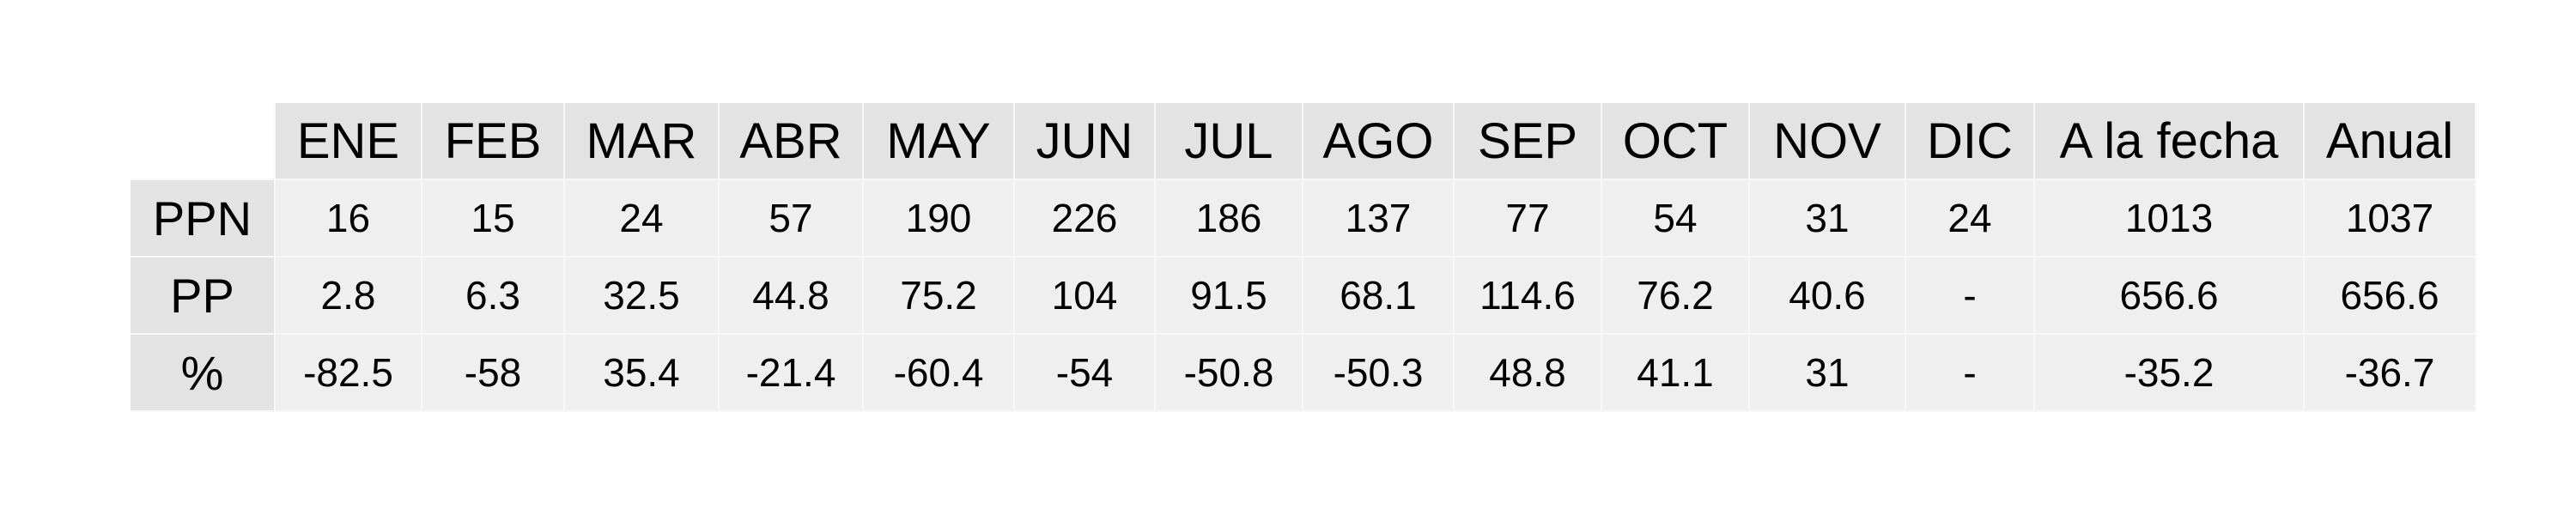  I want to click on column-header: A la fecha, so click(2170, 141).